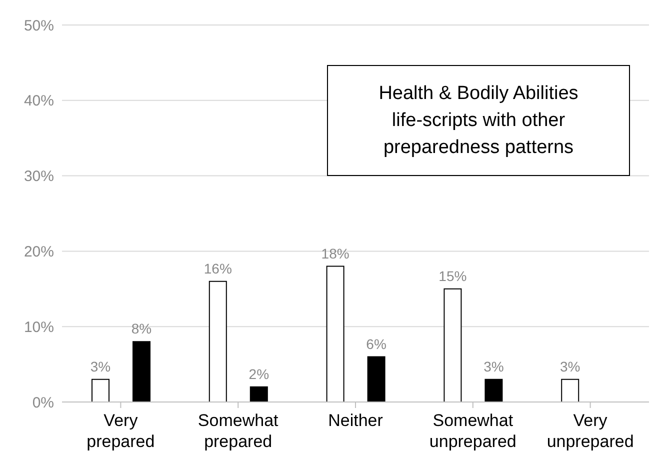 The image size is (657, 472). I want to click on x-tick-label: Very prepared, so click(120, 431).